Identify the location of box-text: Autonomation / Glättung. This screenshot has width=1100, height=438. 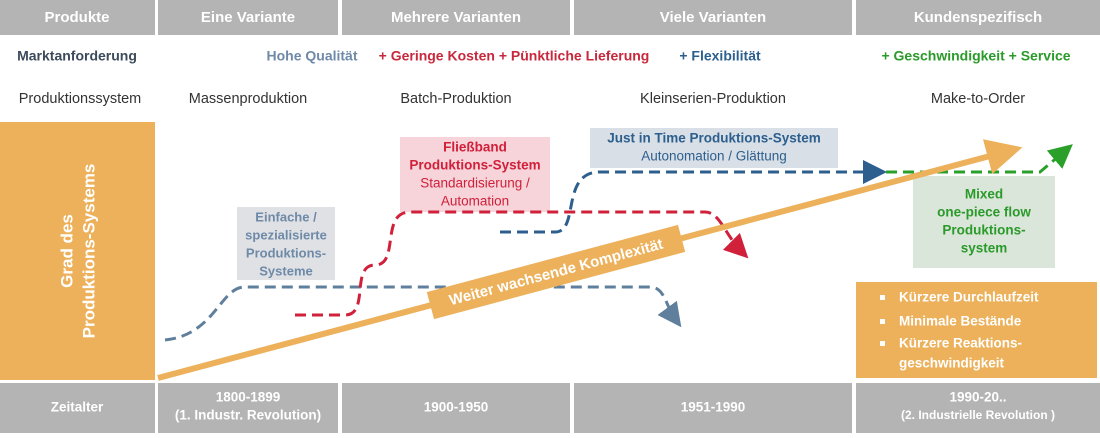
(714, 156).